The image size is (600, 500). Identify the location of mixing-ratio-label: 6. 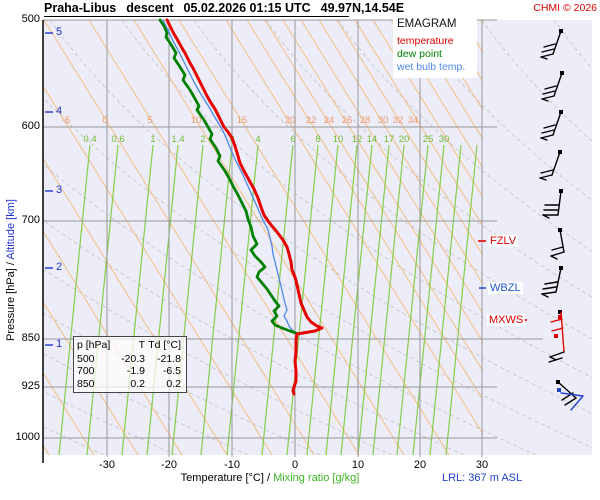
(292, 139).